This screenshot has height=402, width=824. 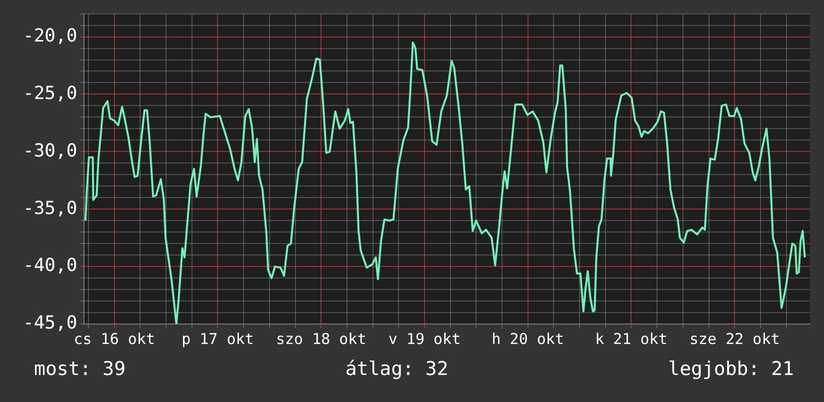 What do you see at coordinates (218, 339) in the screenshot?
I see `x-tick-label: p 17 okt` at bounding box center [218, 339].